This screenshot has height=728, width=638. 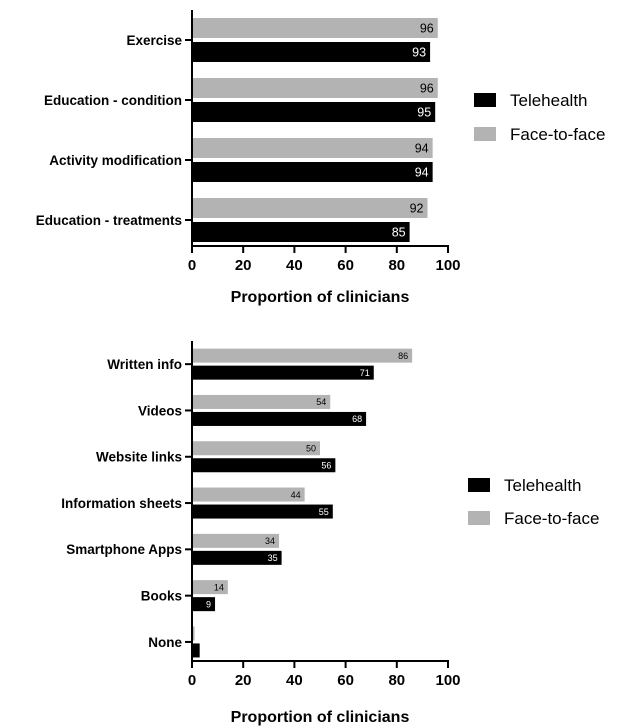 What do you see at coordinates (422, 173) in the screenshot?
I see `data-label-telehealth-activity-modification: 94` at bounding box center [422, 173].